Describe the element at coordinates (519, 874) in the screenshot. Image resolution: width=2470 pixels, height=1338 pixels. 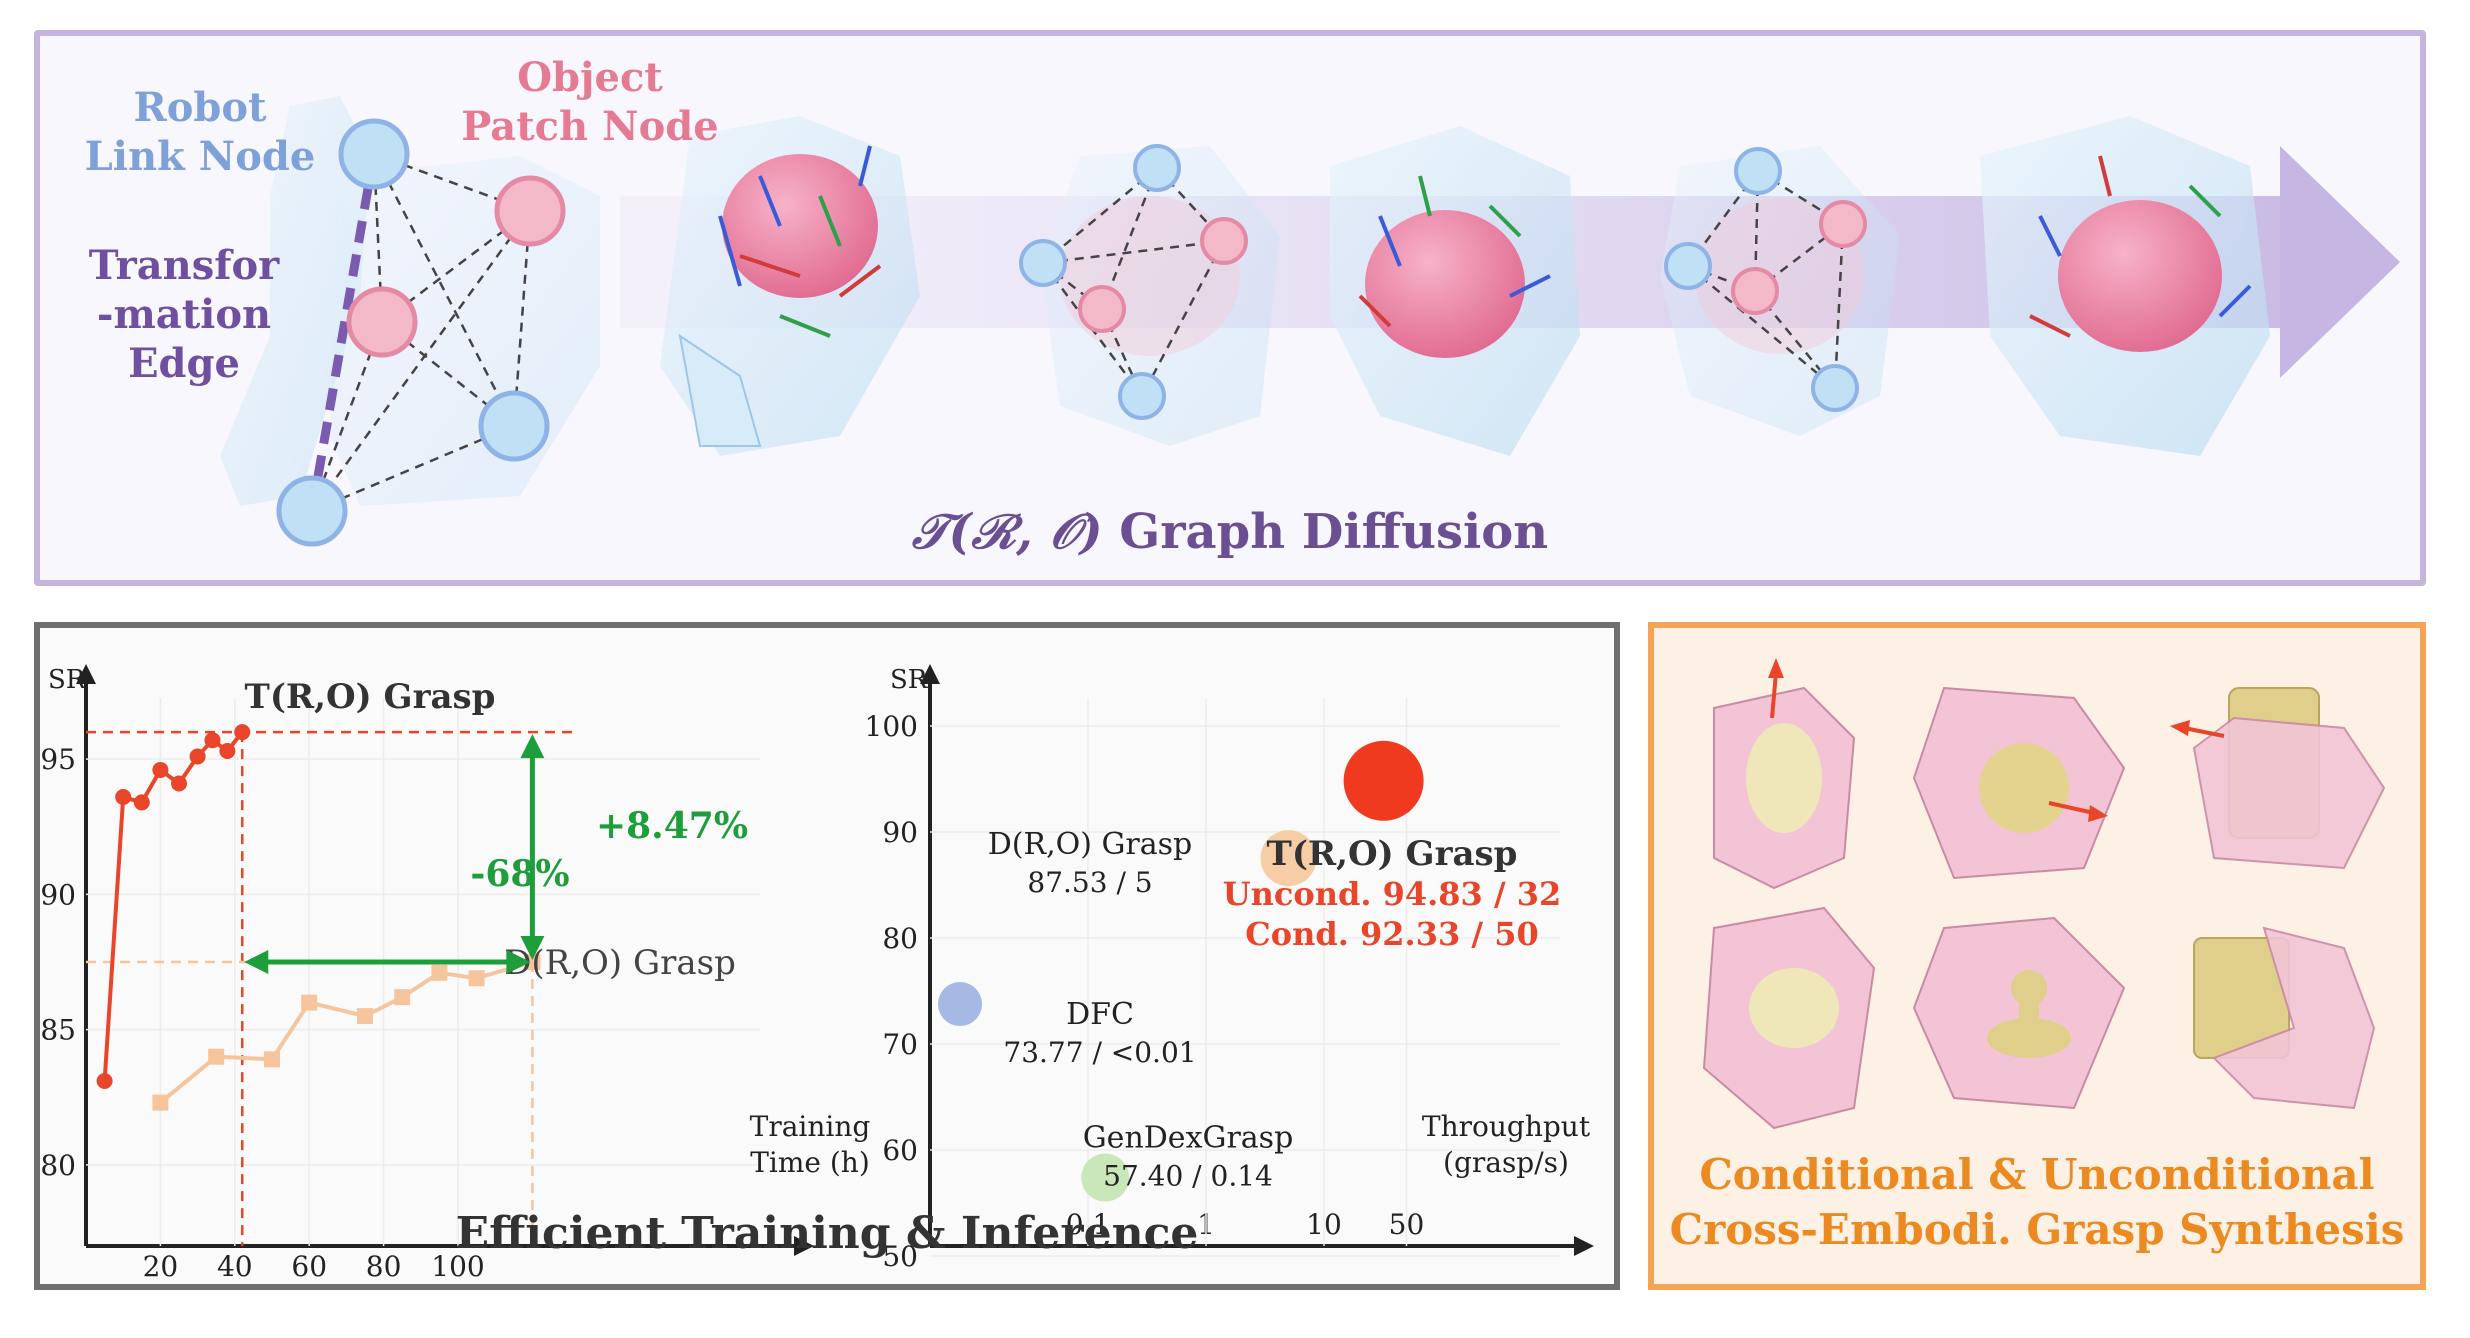
I see `time-reduction-label: -68%` at that location.